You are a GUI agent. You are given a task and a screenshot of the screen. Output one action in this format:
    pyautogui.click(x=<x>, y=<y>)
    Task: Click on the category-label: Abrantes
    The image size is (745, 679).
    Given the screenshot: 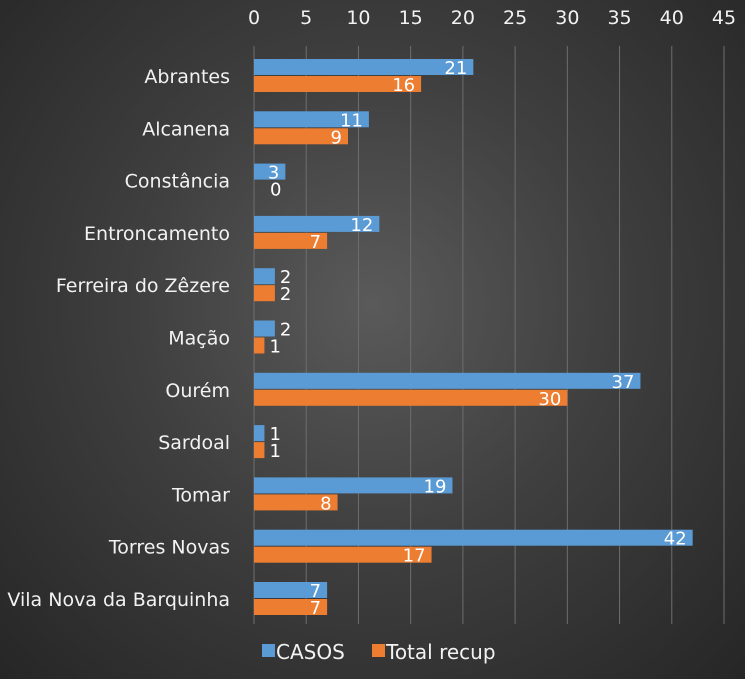 What is the action you would take?
    pyautogui.click(x=187, y=77)
    